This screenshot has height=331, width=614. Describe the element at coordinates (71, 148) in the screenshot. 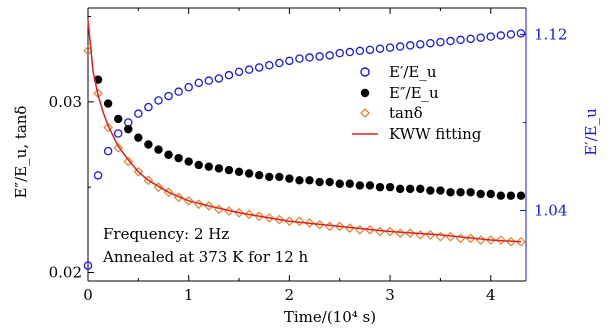

I see `y-left-ticks: 0.02 0.03` at that location.